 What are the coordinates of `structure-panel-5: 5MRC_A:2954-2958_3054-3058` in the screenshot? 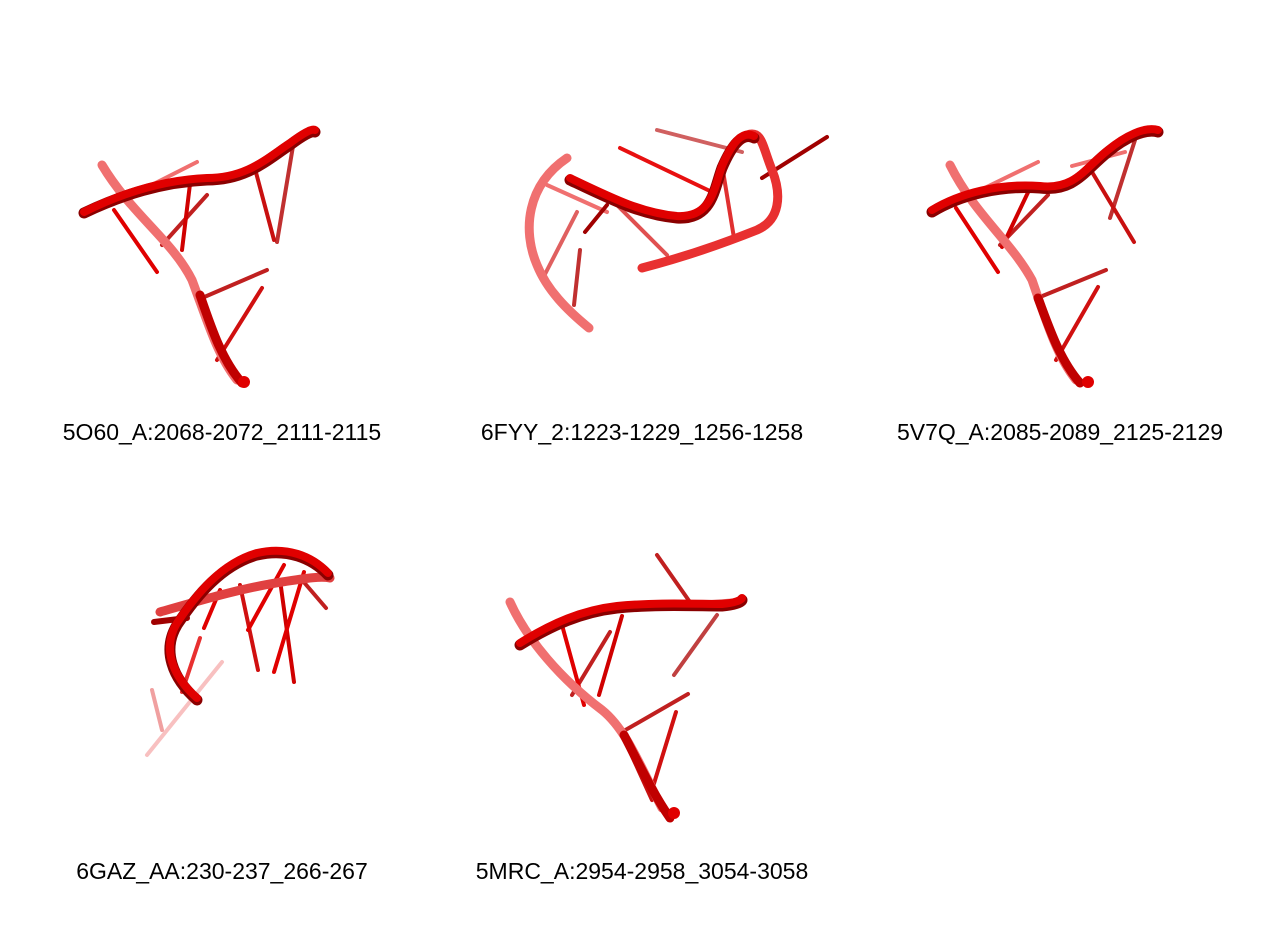 It's located at (642, 662).